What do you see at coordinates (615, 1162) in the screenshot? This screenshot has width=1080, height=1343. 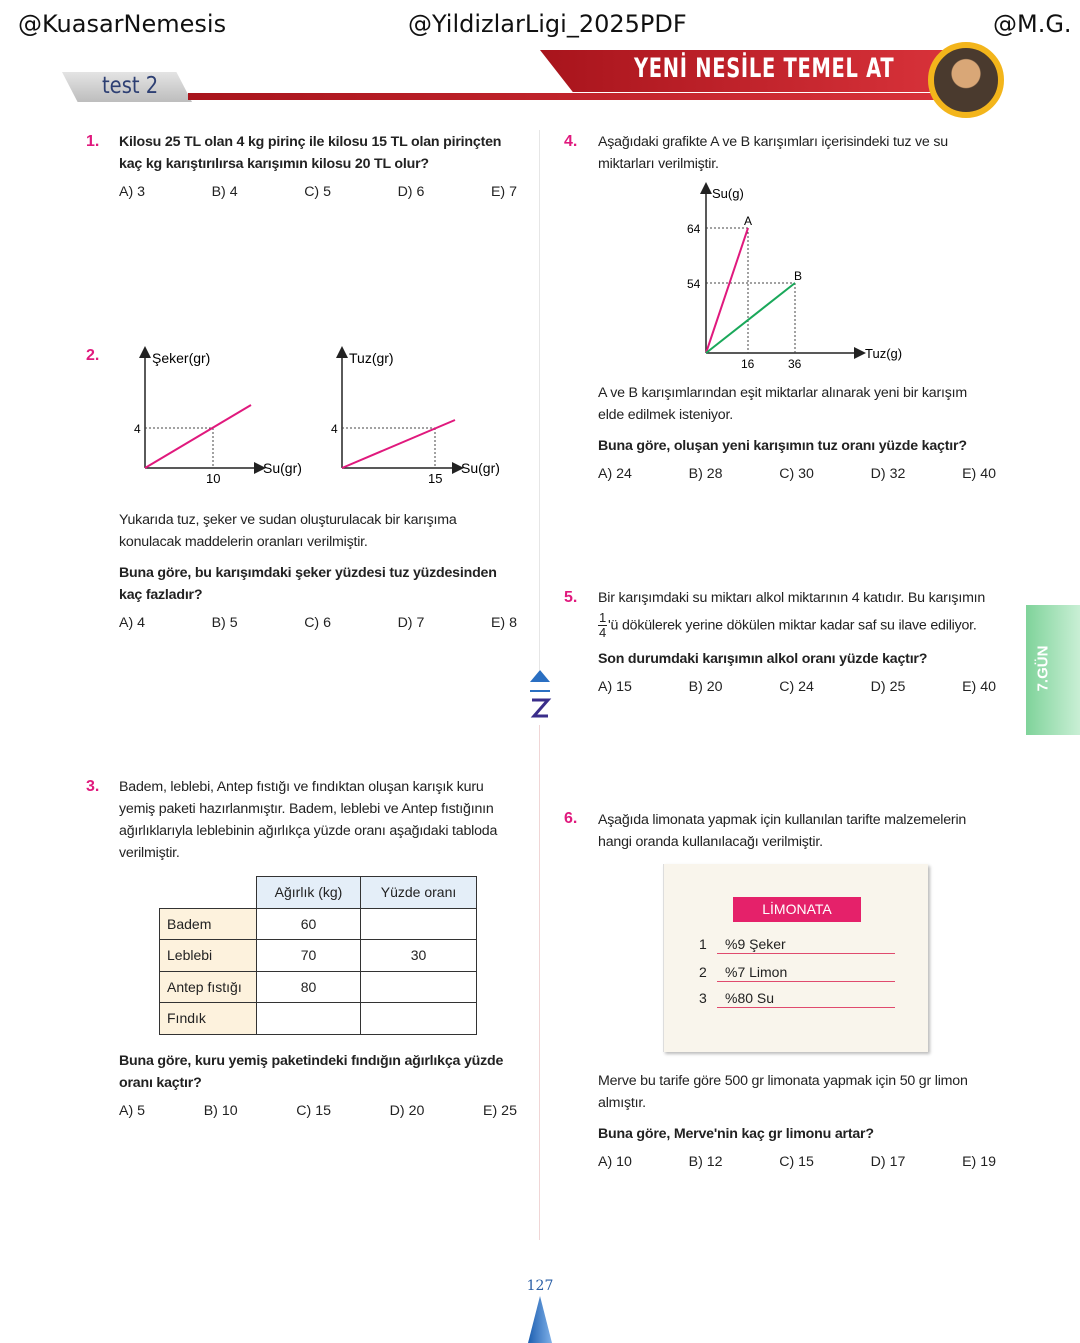 I see `option-a: A) 10` at bounding box center [615, 1162].